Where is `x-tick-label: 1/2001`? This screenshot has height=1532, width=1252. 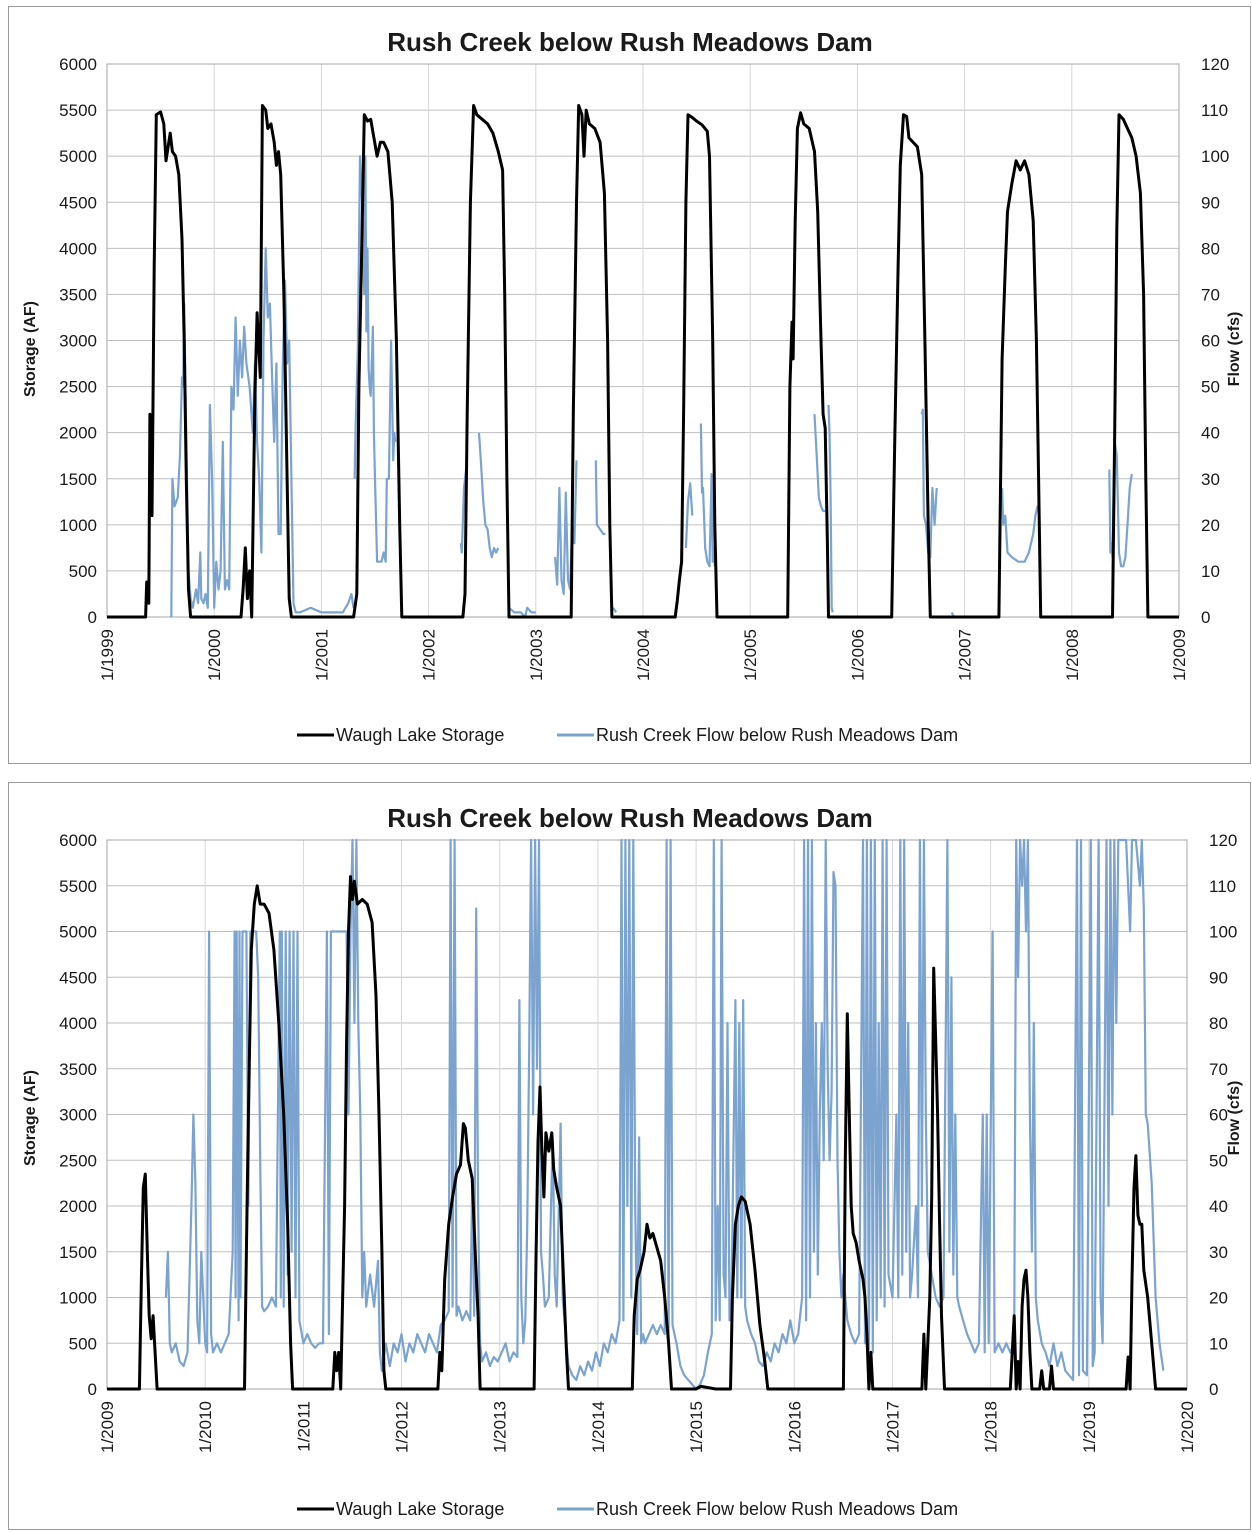
x-tick-label: 1/2001 is located at coordinates (321, 655).